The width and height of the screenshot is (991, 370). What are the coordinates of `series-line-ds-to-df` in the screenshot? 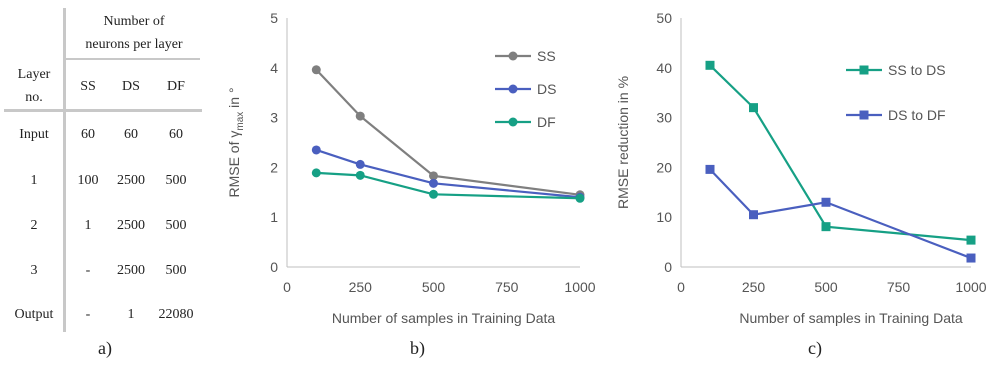 It's located at (840, 214).